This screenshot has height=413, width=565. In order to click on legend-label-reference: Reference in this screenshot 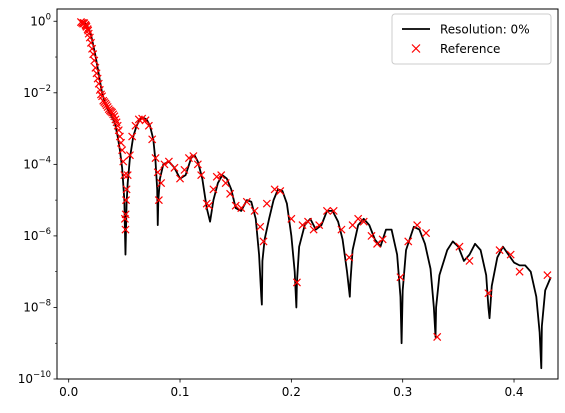, I will do `click(470, 49)`.